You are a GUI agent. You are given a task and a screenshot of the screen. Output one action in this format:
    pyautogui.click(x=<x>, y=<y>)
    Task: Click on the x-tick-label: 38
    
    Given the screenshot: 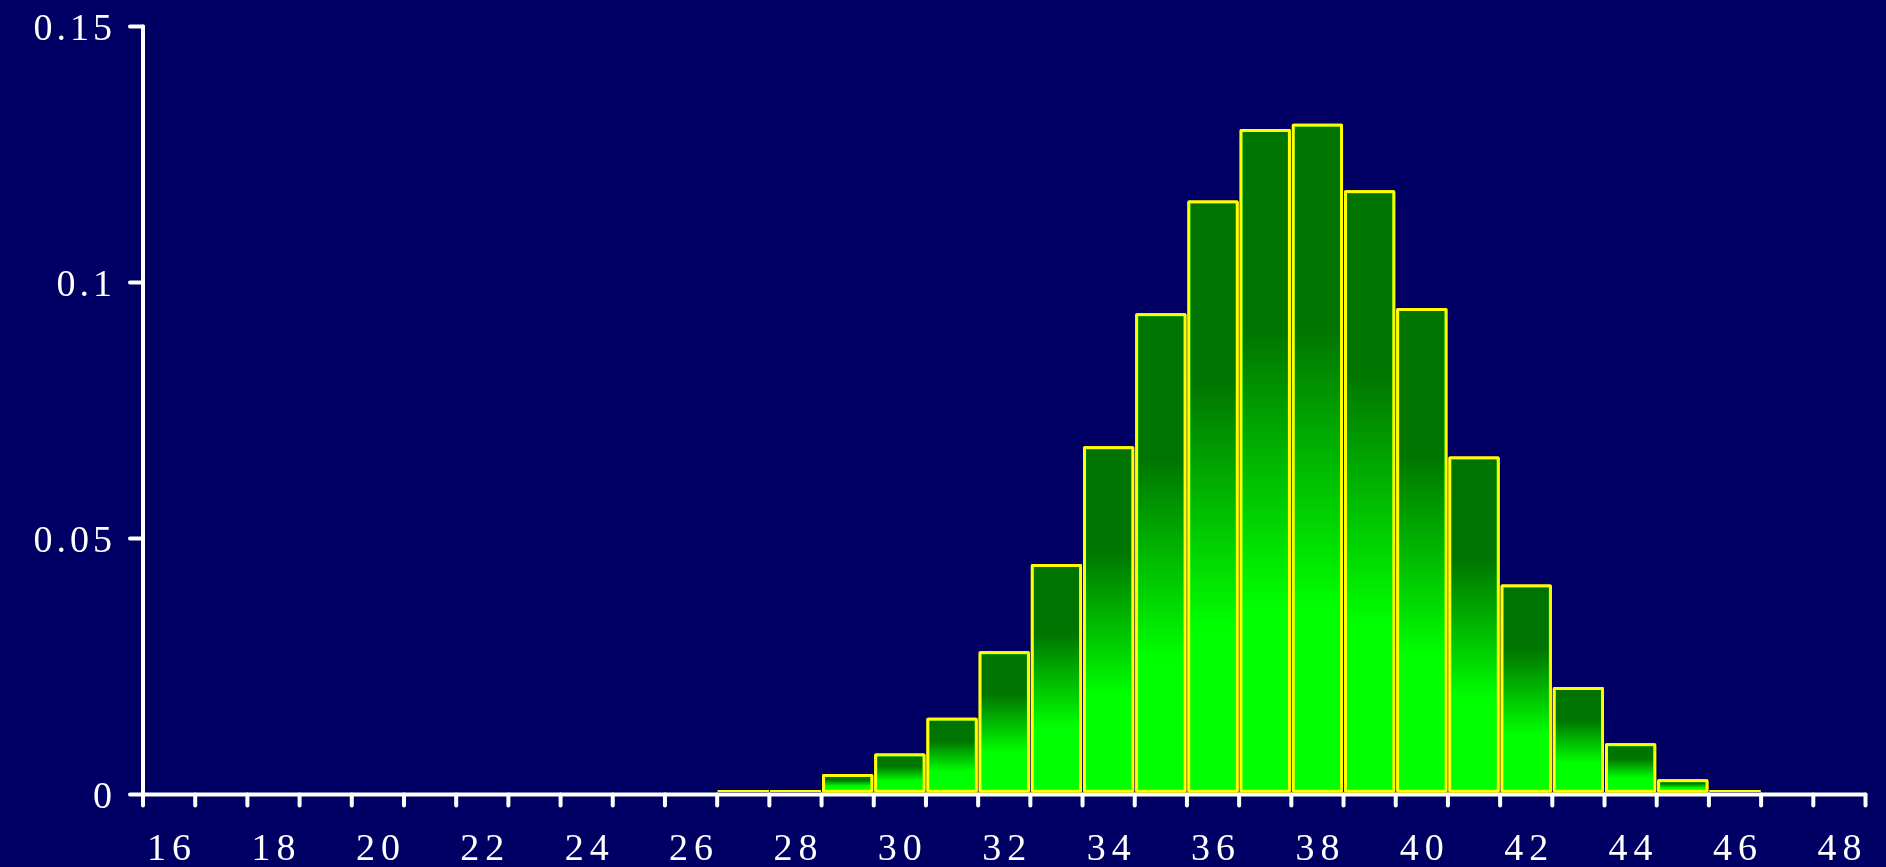 What is the action you would take?
    pyautogui.click(x=1320, y=846)
    